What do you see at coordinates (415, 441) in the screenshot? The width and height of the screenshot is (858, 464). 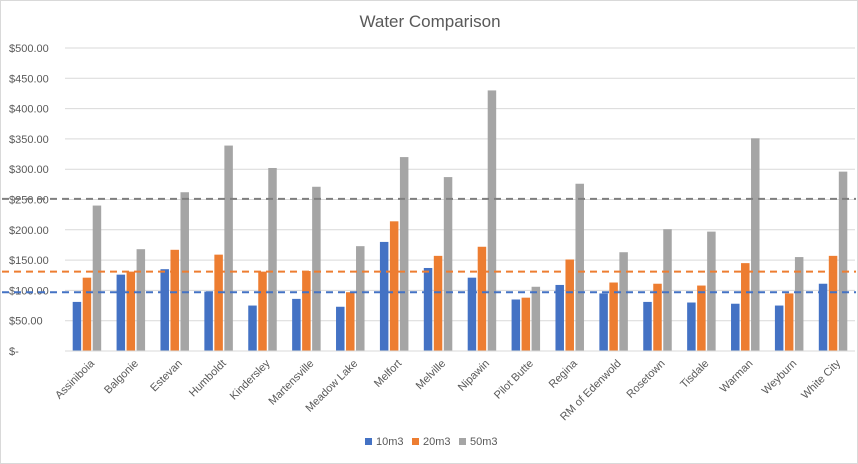 I see `legend-swatch-20m3` at bounding box center [415, 441].